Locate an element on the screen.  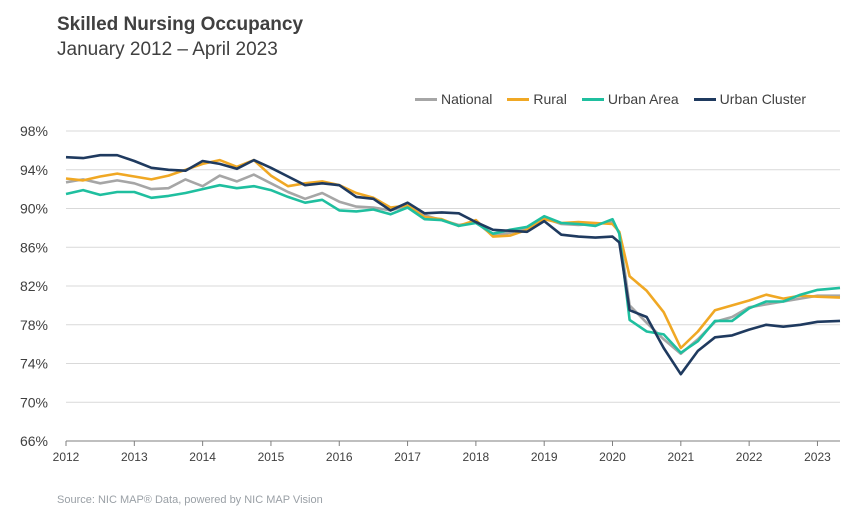
legend-swatch-national is located at coordinates (426, 99).